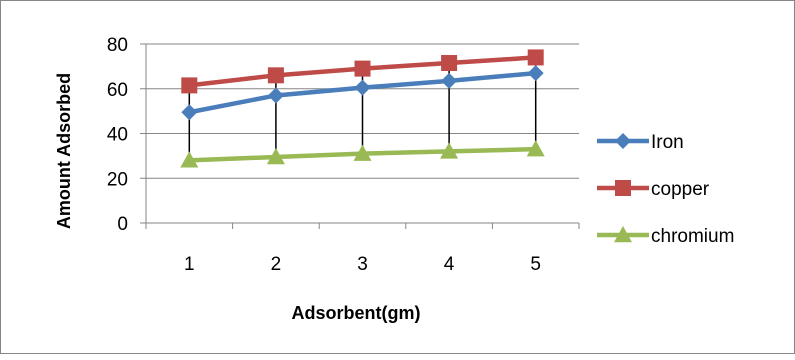  I want to click on series-chromium, so click(362, 154).